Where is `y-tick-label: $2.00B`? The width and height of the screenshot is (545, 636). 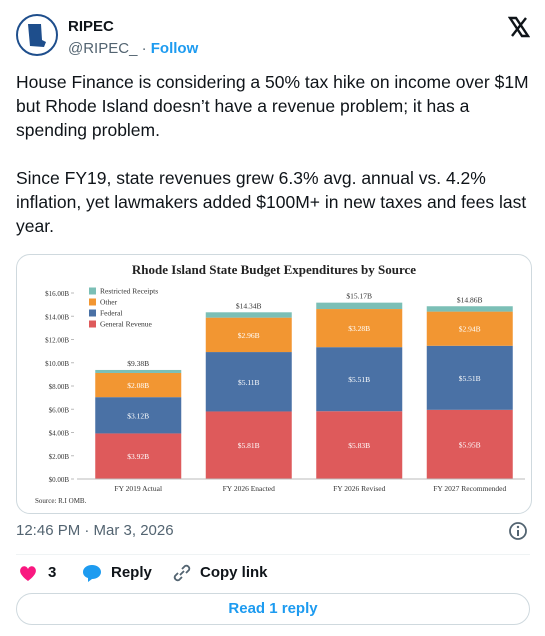 y-tick-label: $2.00B is located at coordinates (59, 457).